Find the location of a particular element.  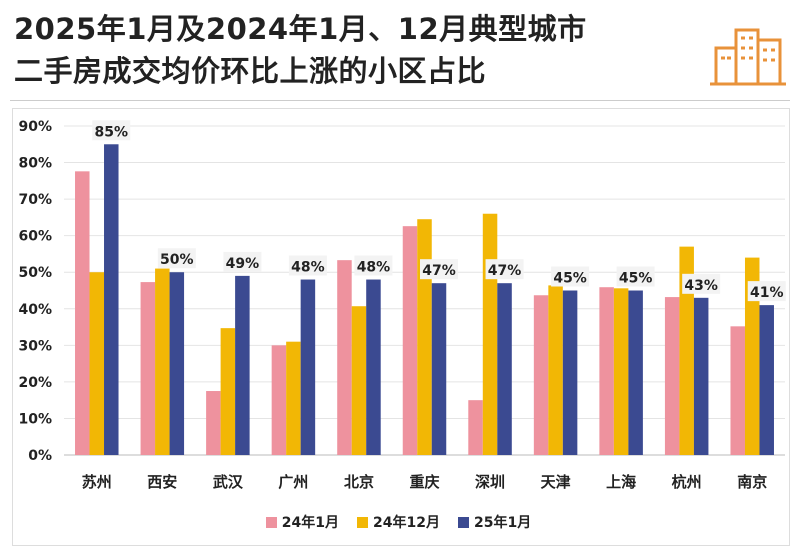

y-tick-label: 40% is located at coordinates (35, 310).